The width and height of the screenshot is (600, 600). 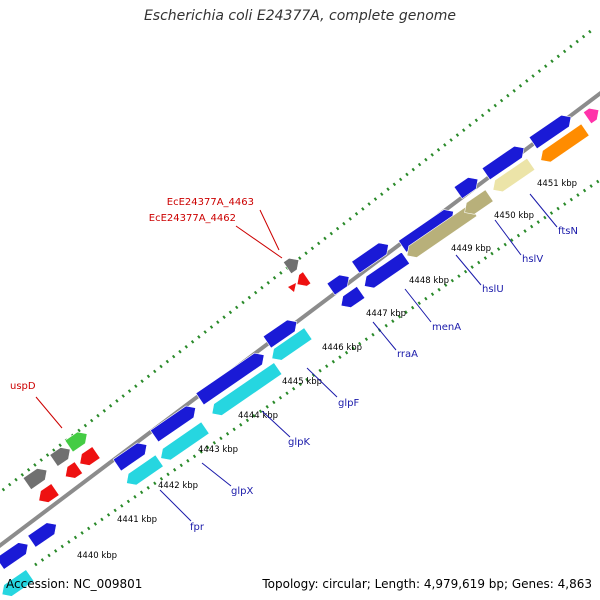 What do you see at coordinates (74, 584) in the screenshot?
I see `accession-label: Accession: NC_009801` at bounding box center [74, 584].